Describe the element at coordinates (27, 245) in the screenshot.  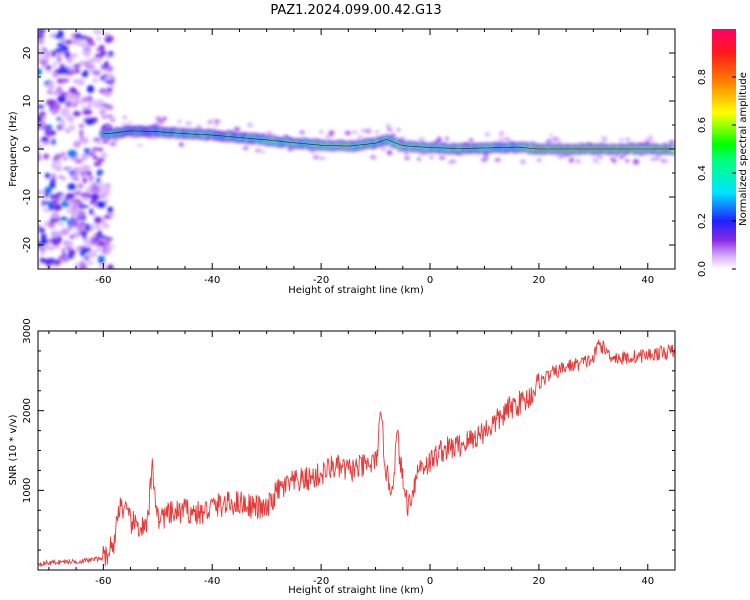
I see `y-tick-label: -20` at that location.